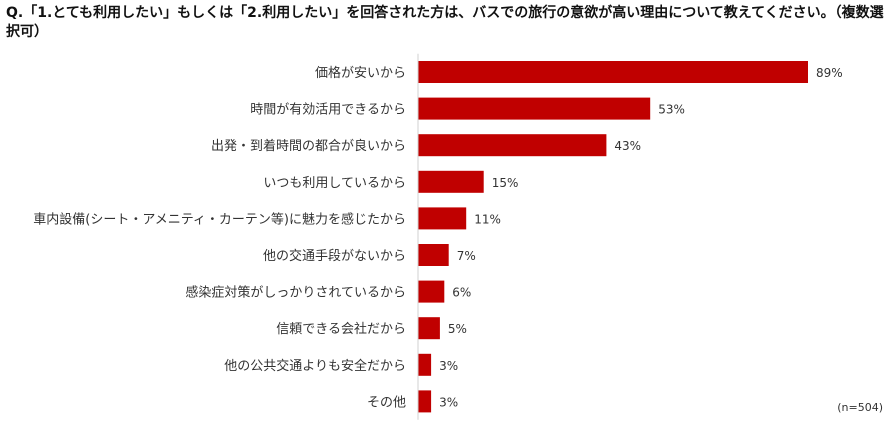 The width and height of the screenshot is (895, 422). I want to click on category-label-8: 信頼できる会社だから, so click(341, 329).